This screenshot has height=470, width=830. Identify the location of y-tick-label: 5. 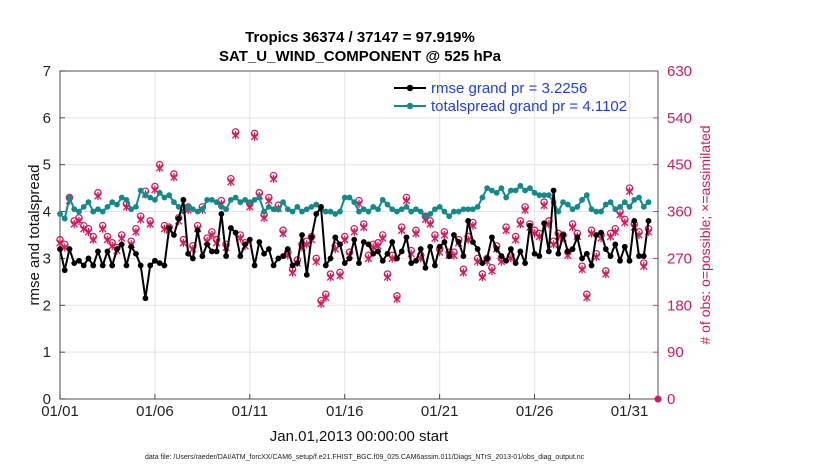
(47, 165).